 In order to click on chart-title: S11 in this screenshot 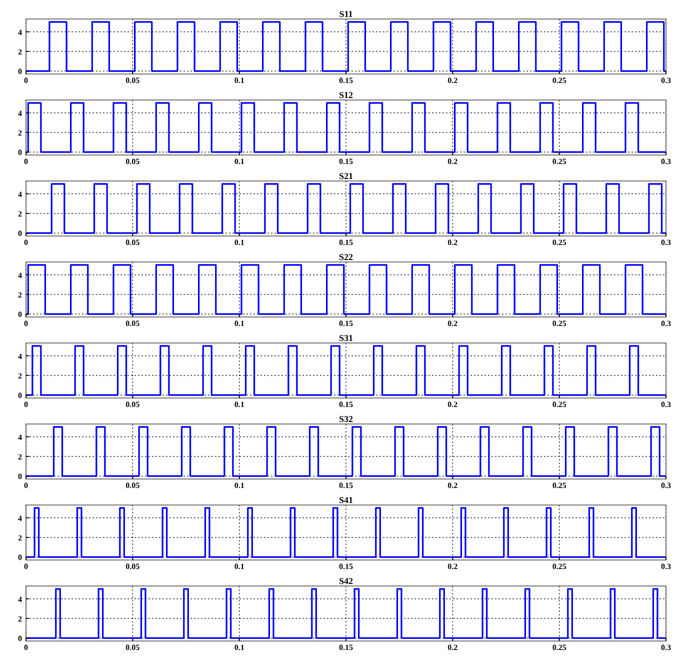, I will do `click(346, 14)`.